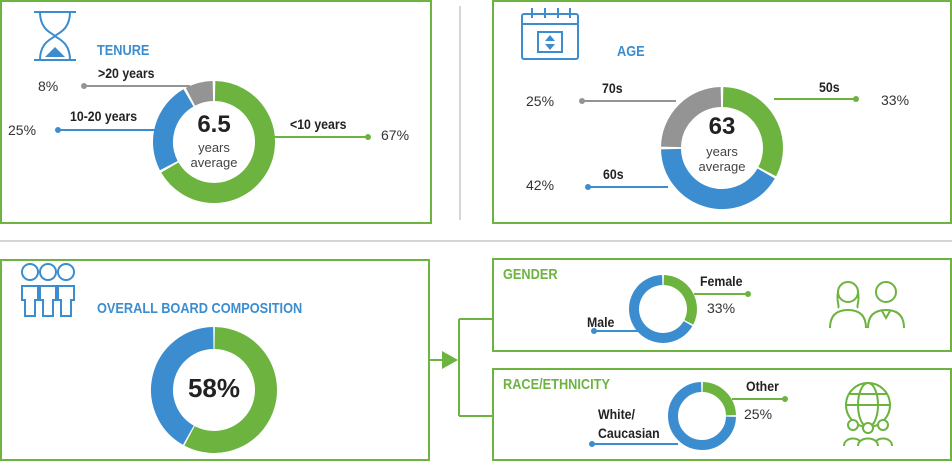 The width and height of the screenshot is (952, 461). I want to click on leader-dot-over20, so click(84, 86).